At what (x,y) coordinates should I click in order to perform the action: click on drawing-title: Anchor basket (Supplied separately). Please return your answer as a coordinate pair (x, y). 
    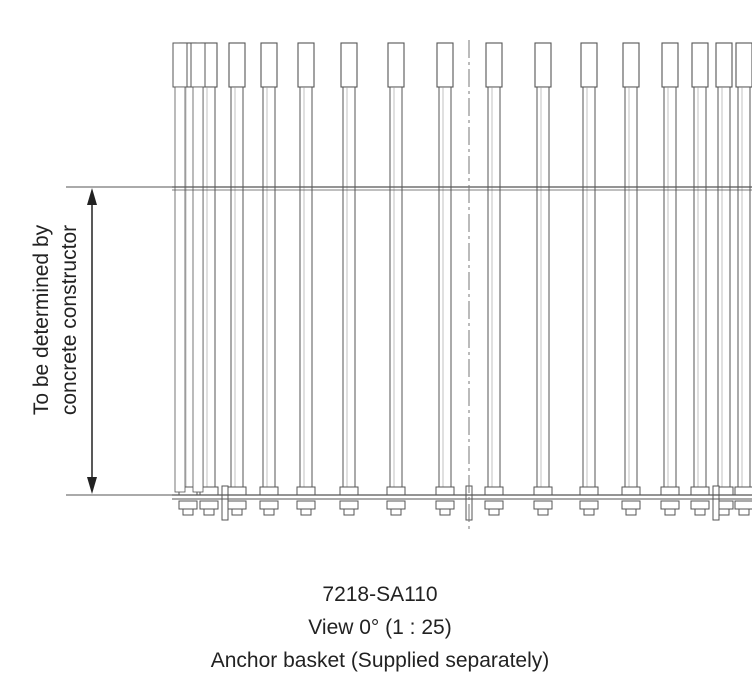
    Looking at the image, I should click on (380, 660).